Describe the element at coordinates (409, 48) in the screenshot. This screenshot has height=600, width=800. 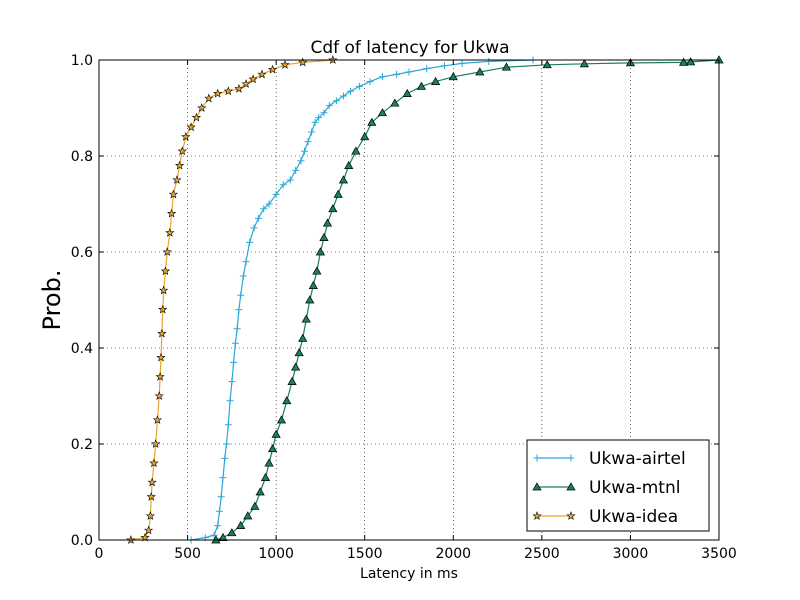
I see `chart-title: Cdf of latency for Ukwa` at that location.